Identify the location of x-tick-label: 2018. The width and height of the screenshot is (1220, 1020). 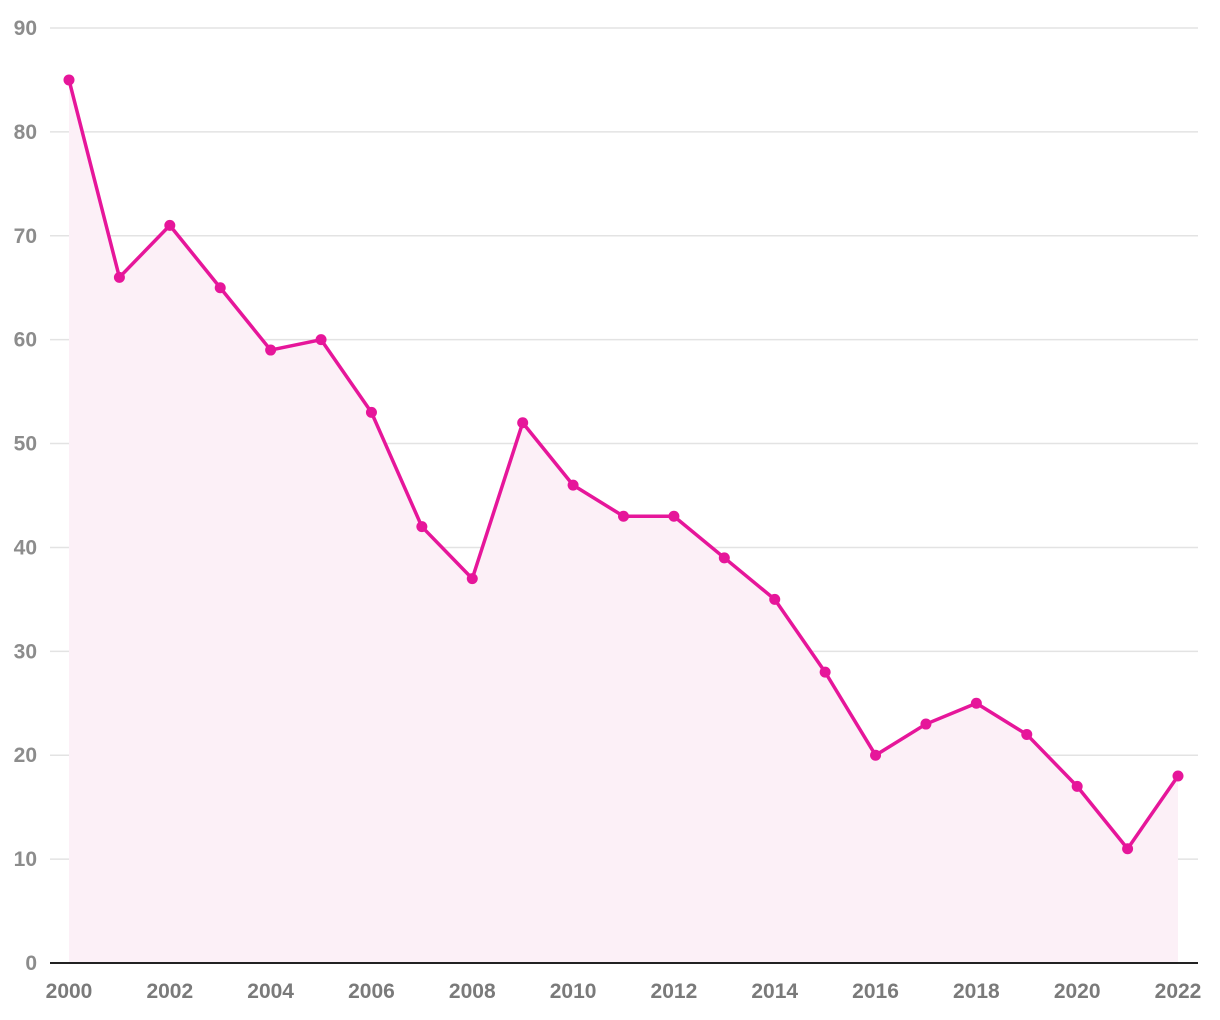
(976, 991).